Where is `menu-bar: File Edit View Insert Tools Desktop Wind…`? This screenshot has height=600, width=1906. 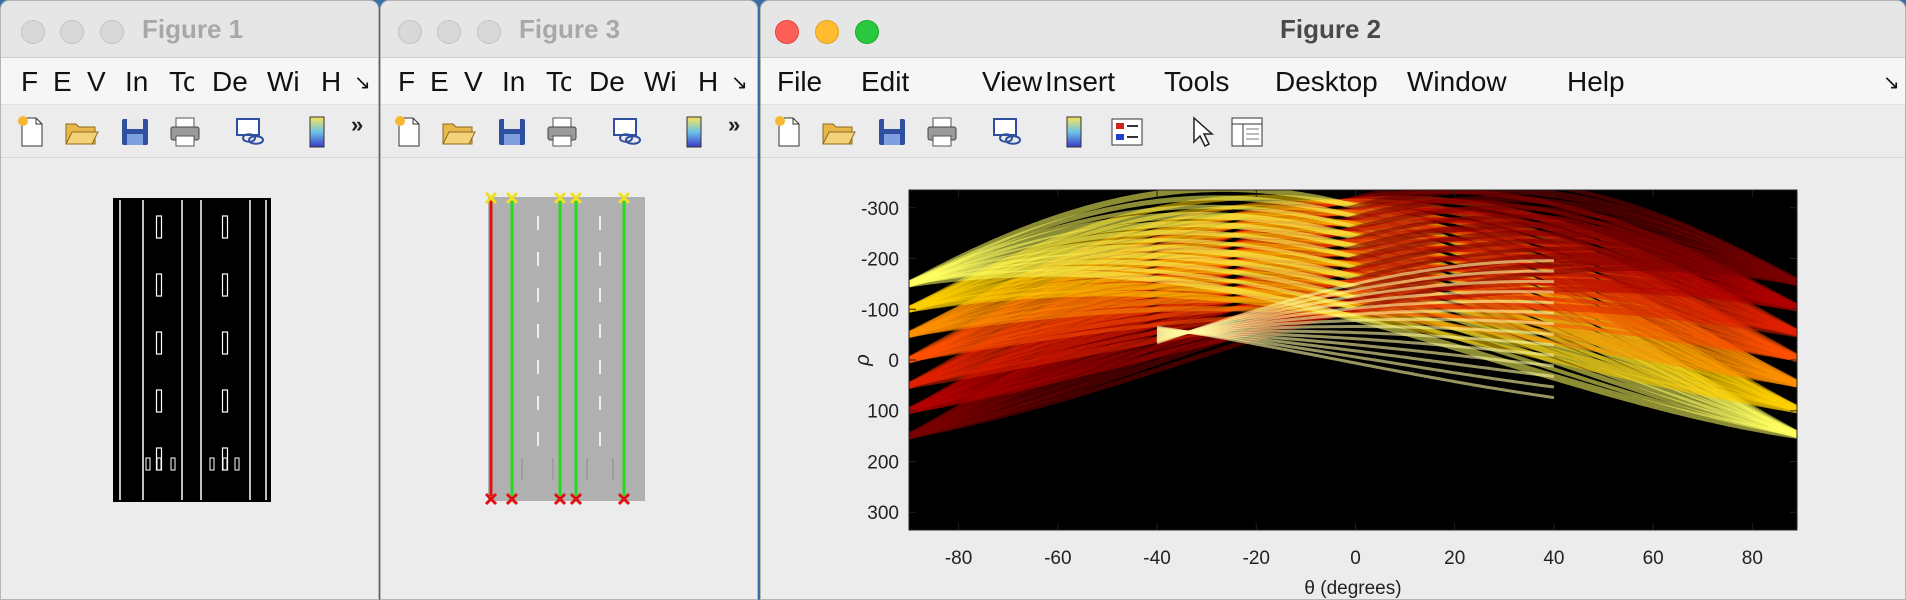 menu-bar: File Edit View Insert Tools Desktop Wind… is located at coordinates (1333, 81).